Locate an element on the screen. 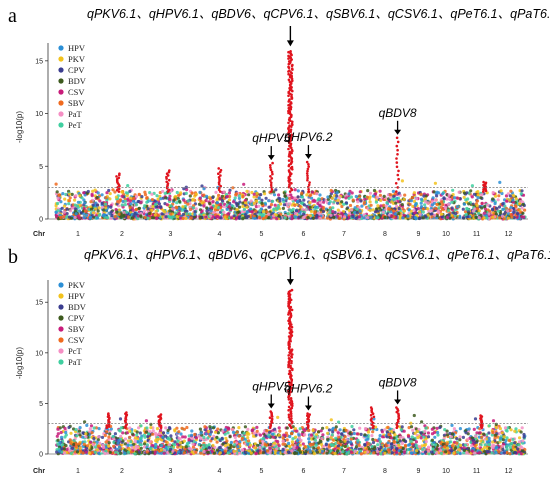 The image size is (550, 483). panel-letter: b is located at coordinates (13, 257).